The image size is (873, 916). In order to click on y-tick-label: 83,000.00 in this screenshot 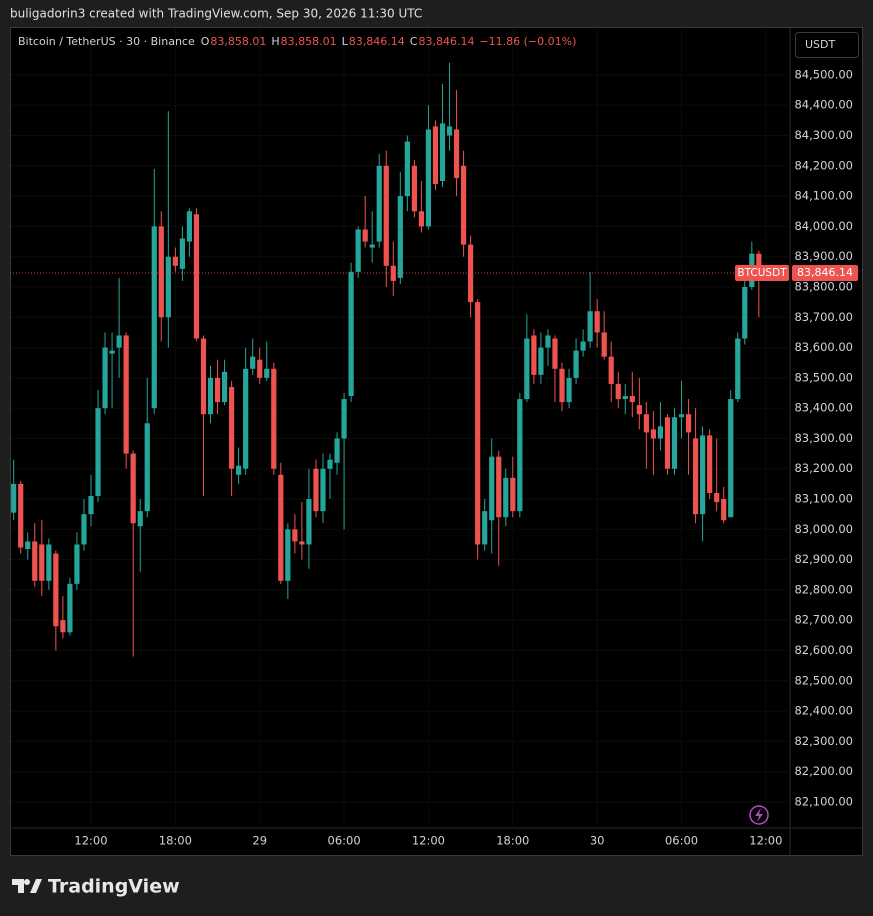, I will do `click(823, 529)`.